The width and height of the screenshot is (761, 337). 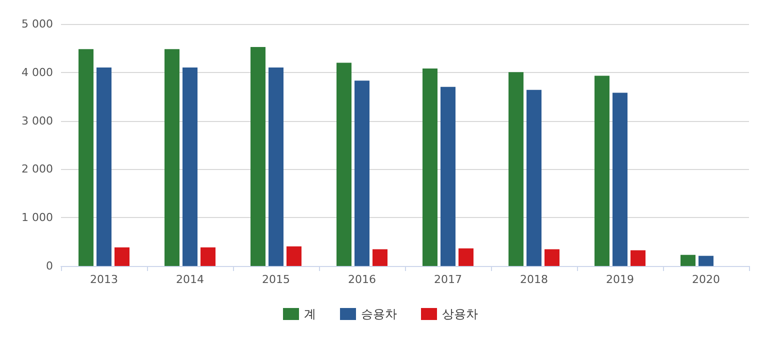 What do you see at coordinates (534, 279) in the screenshot?
I see `x-tick-label: 2018` at bounding box center [534, 279].